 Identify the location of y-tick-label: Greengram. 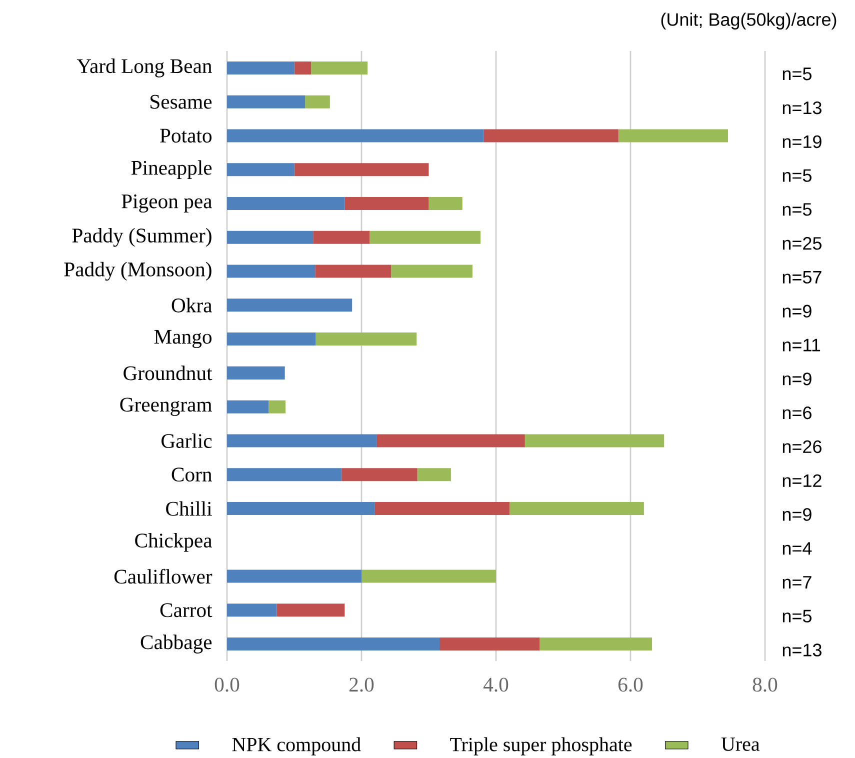
(166, 407).